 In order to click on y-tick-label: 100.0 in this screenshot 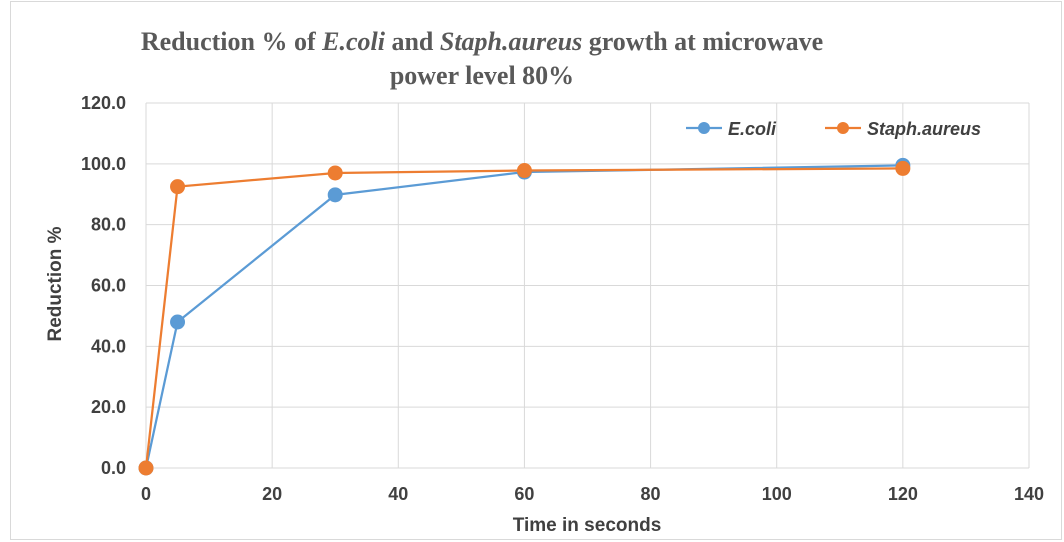, I will do `click(103, 164)`.